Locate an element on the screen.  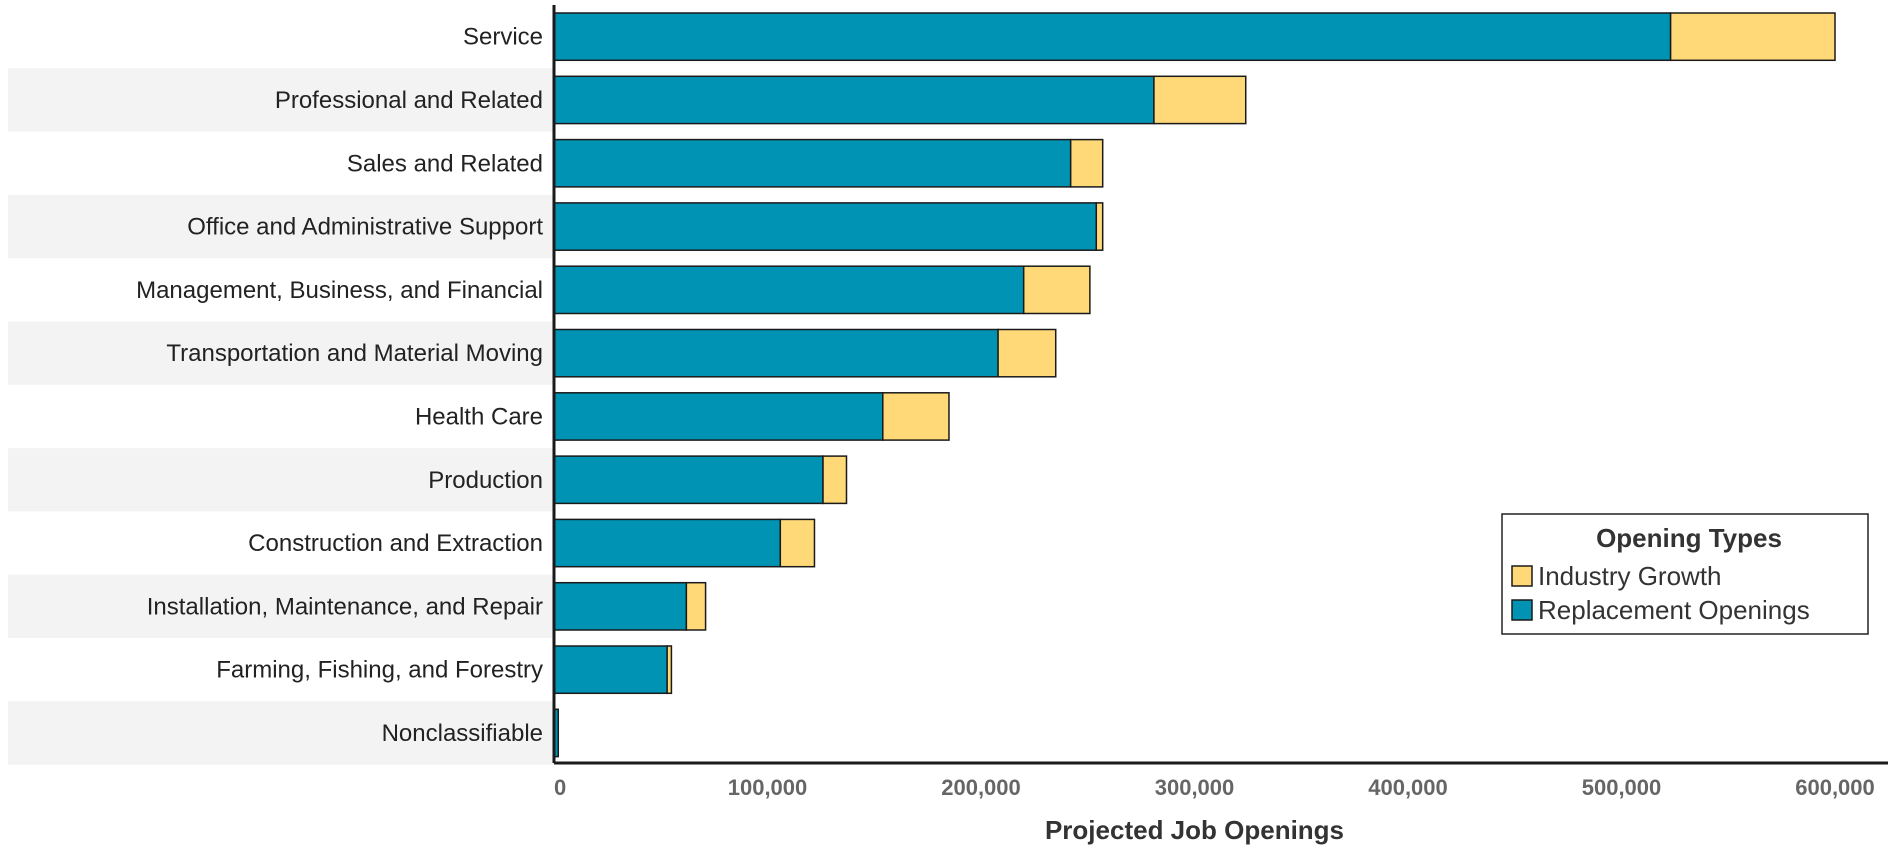
category-label: Nonclassifiable is located at coordinates (462, 733).